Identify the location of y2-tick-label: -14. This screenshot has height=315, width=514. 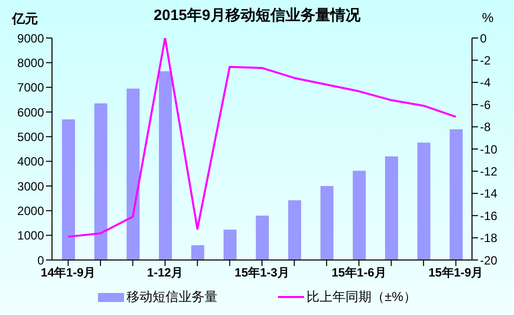
(489, 193).